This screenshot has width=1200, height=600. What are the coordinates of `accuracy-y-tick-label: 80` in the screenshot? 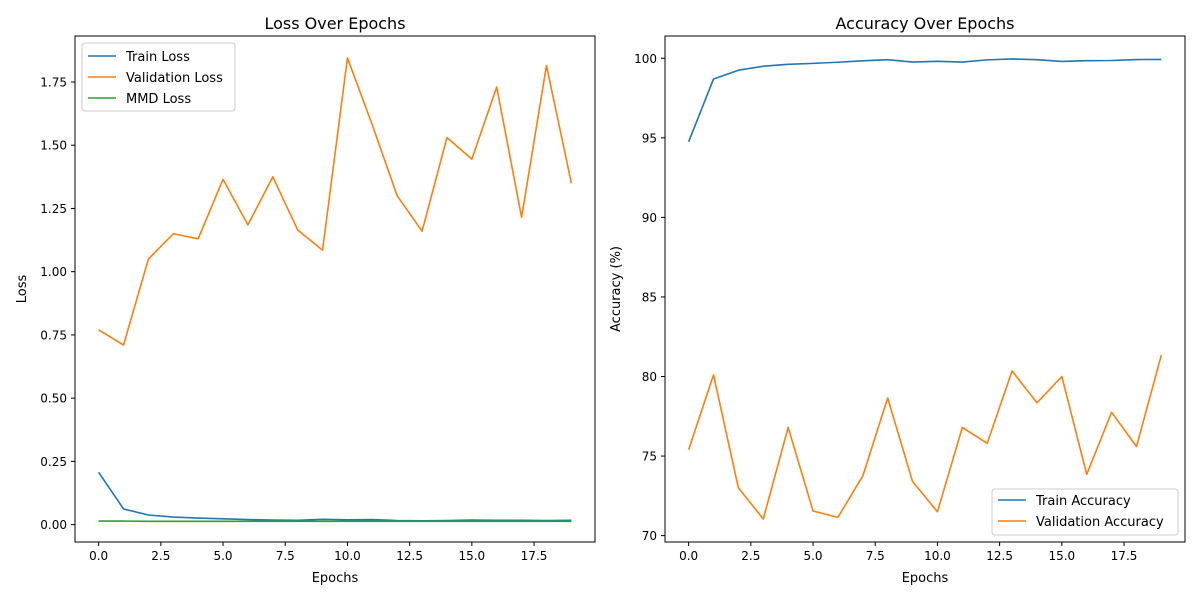 It's located at (649, 377).